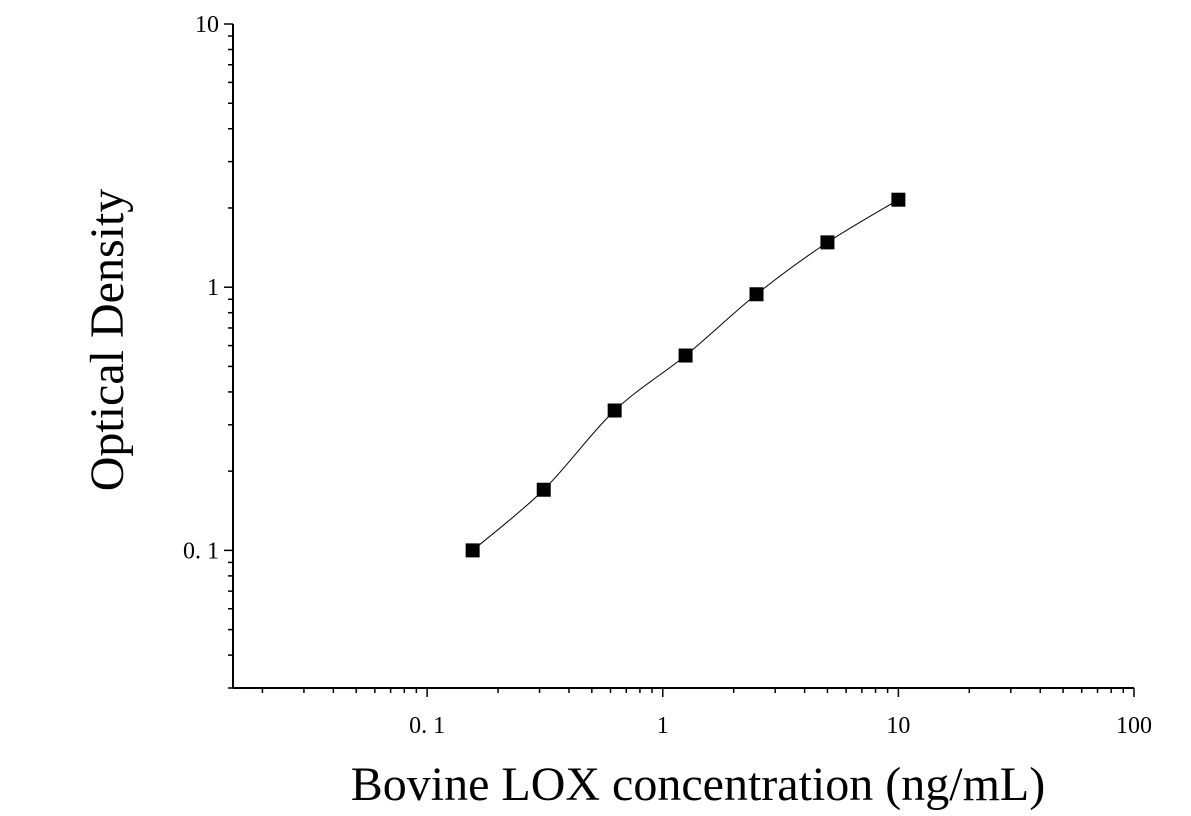  I want to click on x-ticks, so click(698, 692).